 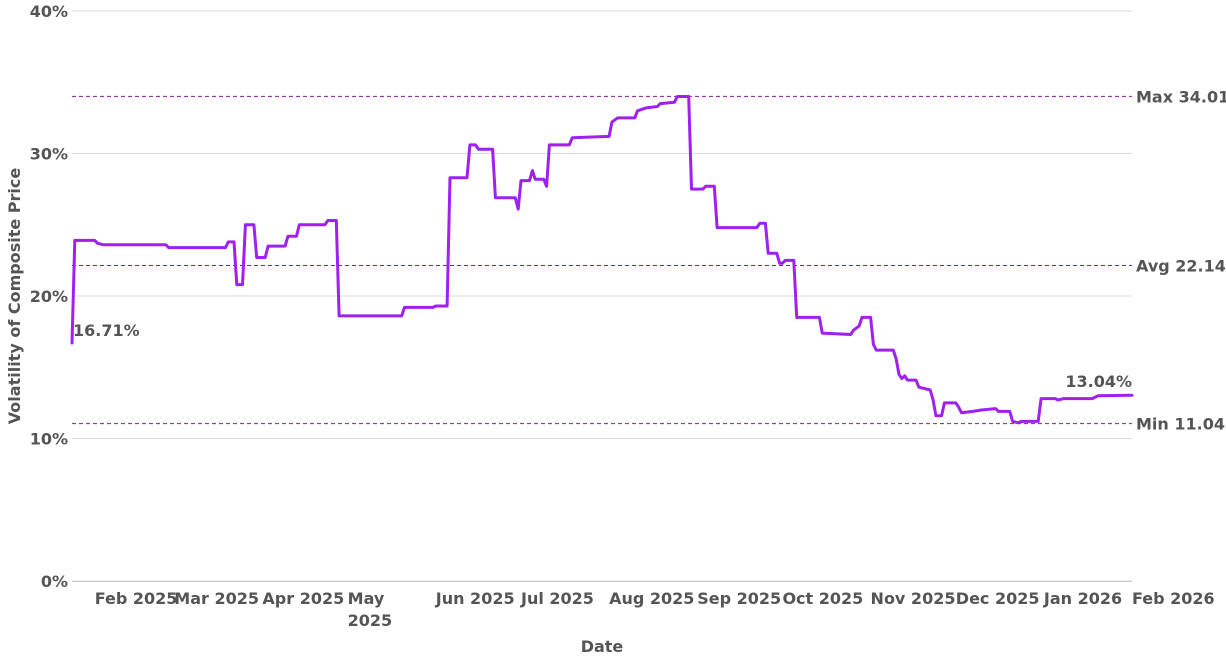 What do you see at coordinates (602, 356) in the screenshot?
I see `annotation-layer: 16.71% 13.04%` at bounding box center [602, 356].